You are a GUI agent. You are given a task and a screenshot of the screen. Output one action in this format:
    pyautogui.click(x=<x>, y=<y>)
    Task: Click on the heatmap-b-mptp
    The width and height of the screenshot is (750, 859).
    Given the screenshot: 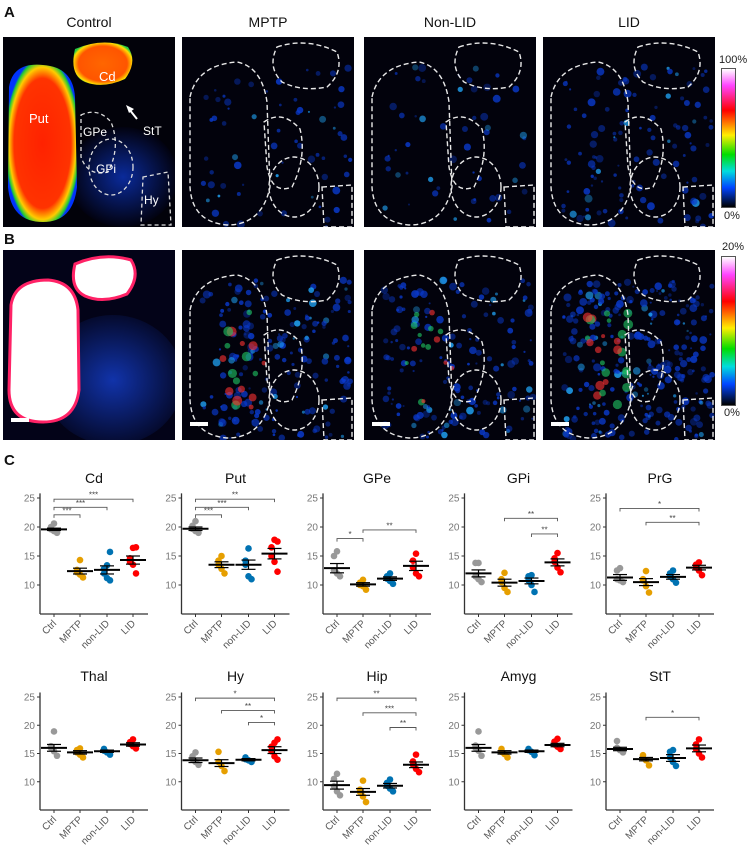 What is the action you would take?
    pyautogui.click(x=268, y=345)
    